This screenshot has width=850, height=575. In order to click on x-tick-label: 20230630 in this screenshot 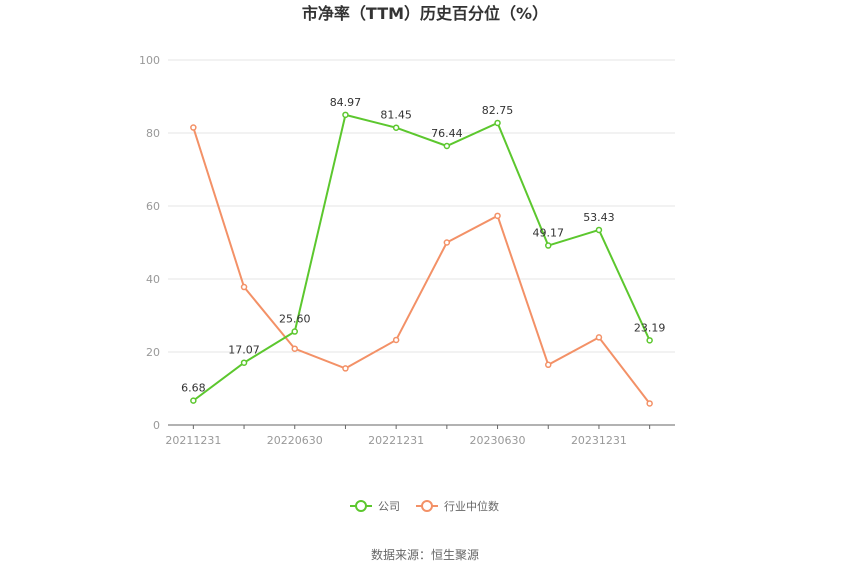, I will do `click(498, 440)`.